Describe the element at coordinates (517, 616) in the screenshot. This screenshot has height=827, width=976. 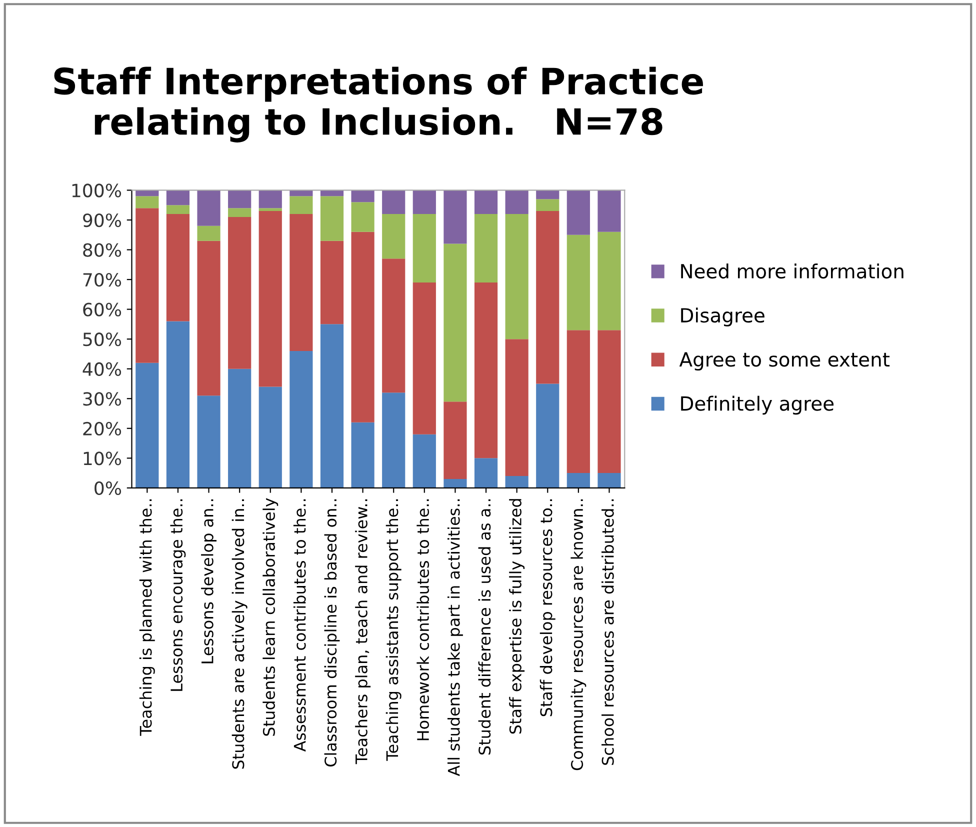
I see `x-tick-label: Staff expertise is fully utilized` at that location.